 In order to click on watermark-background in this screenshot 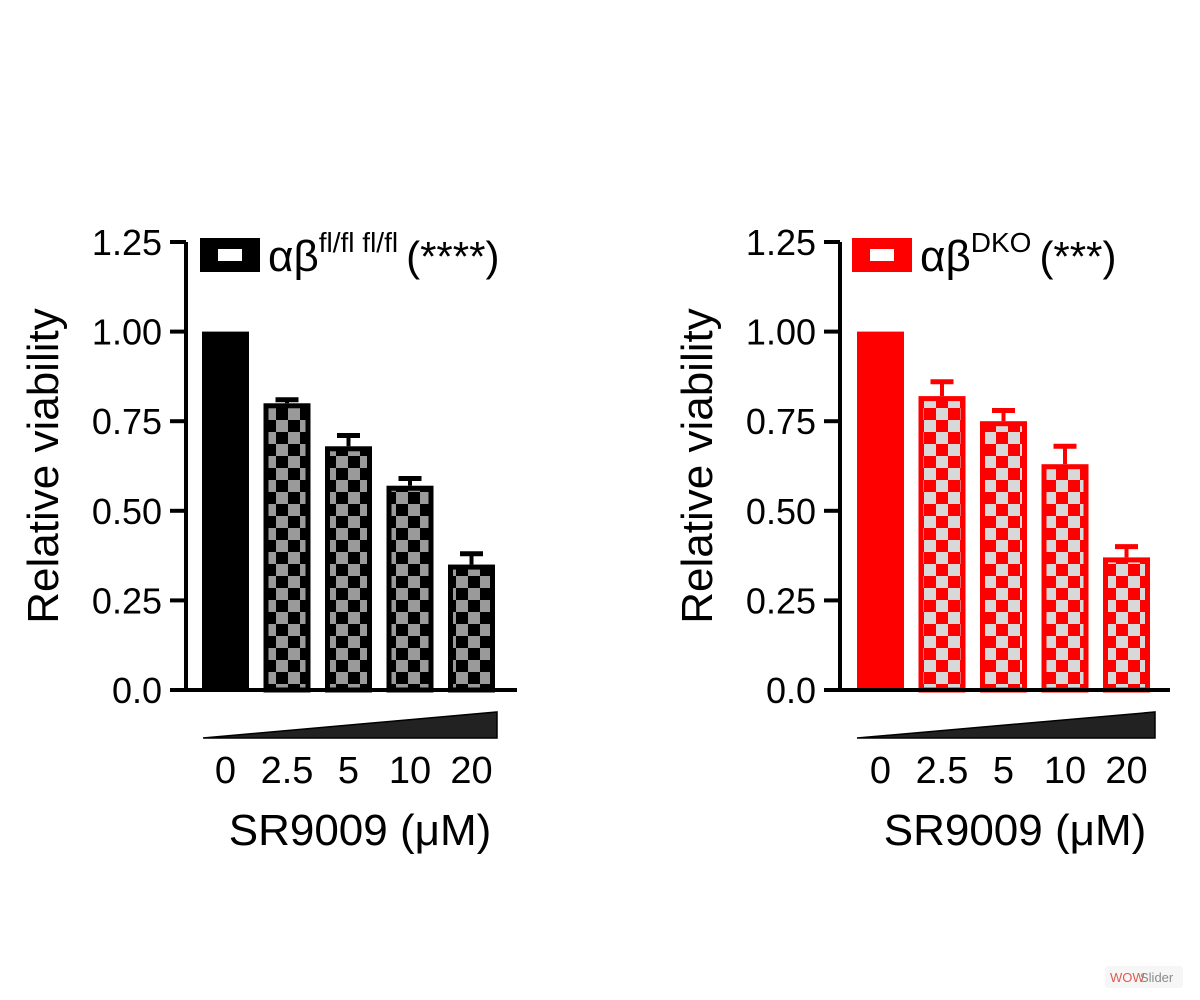, I will do `click(1144, 977)`.